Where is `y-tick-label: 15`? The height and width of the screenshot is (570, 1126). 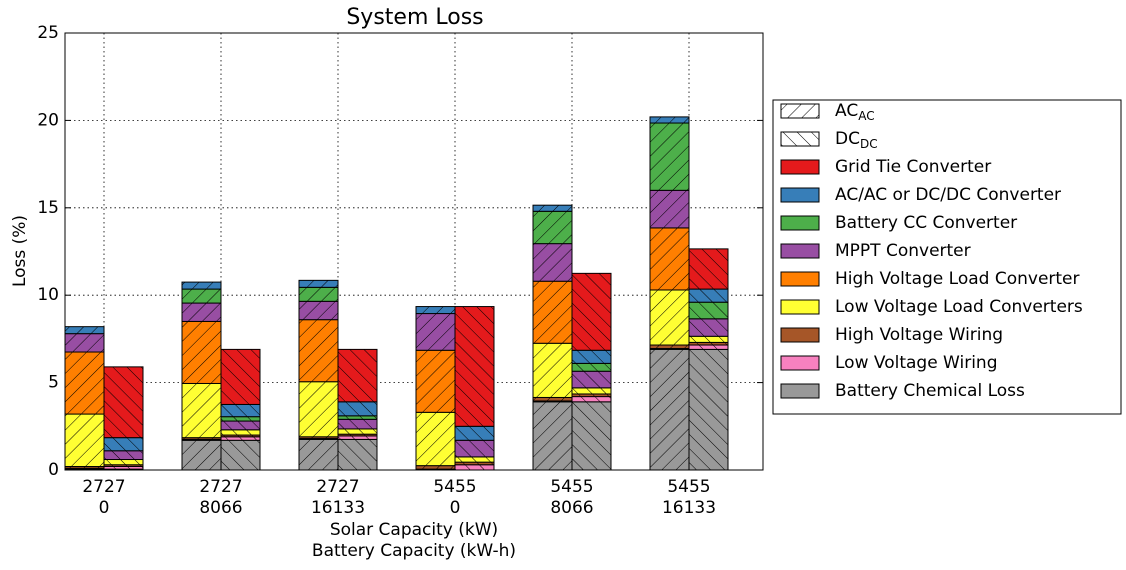
y-tick-label: 15 is located at coordinates (48, 208).